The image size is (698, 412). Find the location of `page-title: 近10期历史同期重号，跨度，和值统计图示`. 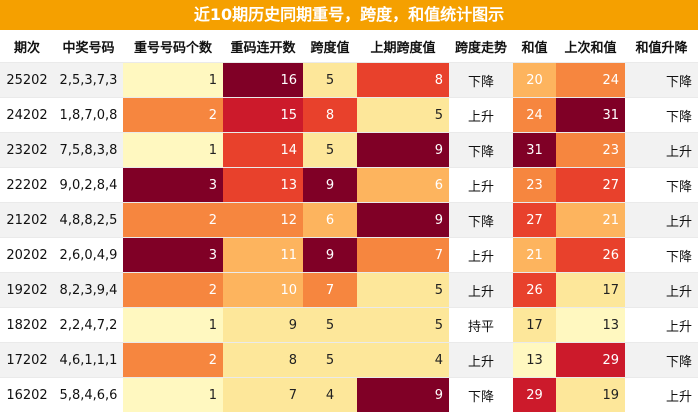

page-title: 近10期历史同期重号，跨度，和值统计图示 is located at coordinates (349, 15).